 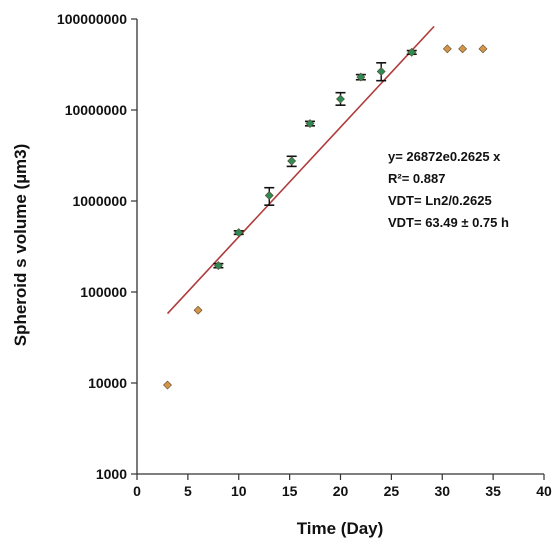 I want to click on y-tick-label: 100000000, so click(x=92, y=19).